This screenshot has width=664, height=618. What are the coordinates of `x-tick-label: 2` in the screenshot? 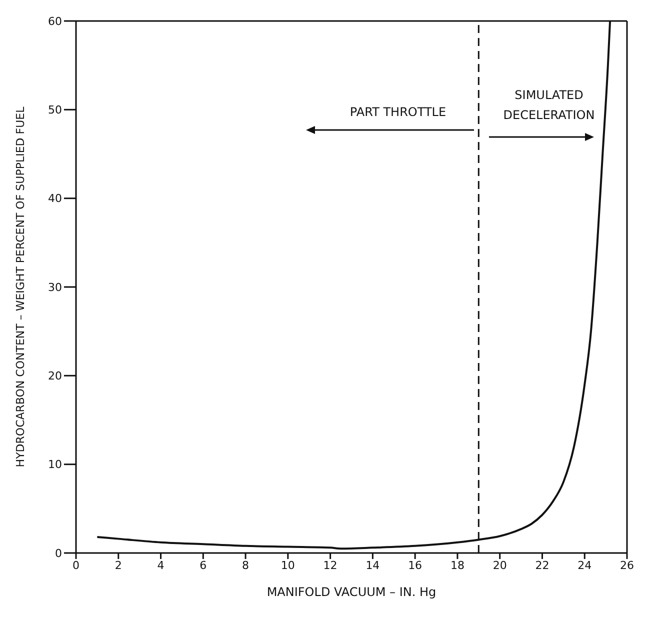 It's located at (118, 565).